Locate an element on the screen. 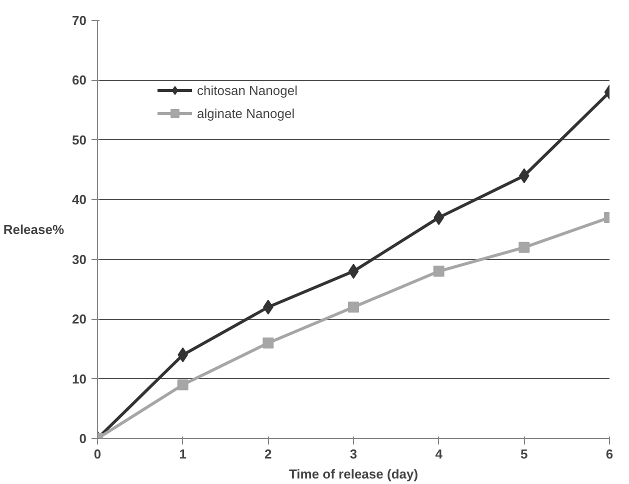  x-tick-label: 0 is located at coordinates (98, 454).